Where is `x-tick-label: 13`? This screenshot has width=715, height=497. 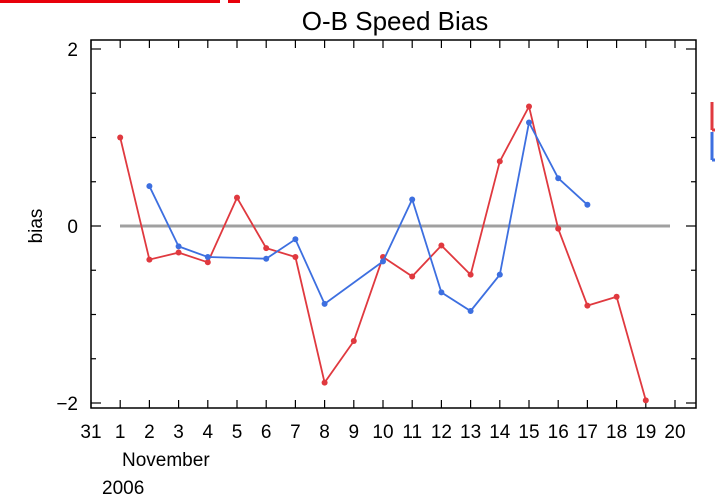
x-tick-label: 13 is located at coordinates (470, 432).